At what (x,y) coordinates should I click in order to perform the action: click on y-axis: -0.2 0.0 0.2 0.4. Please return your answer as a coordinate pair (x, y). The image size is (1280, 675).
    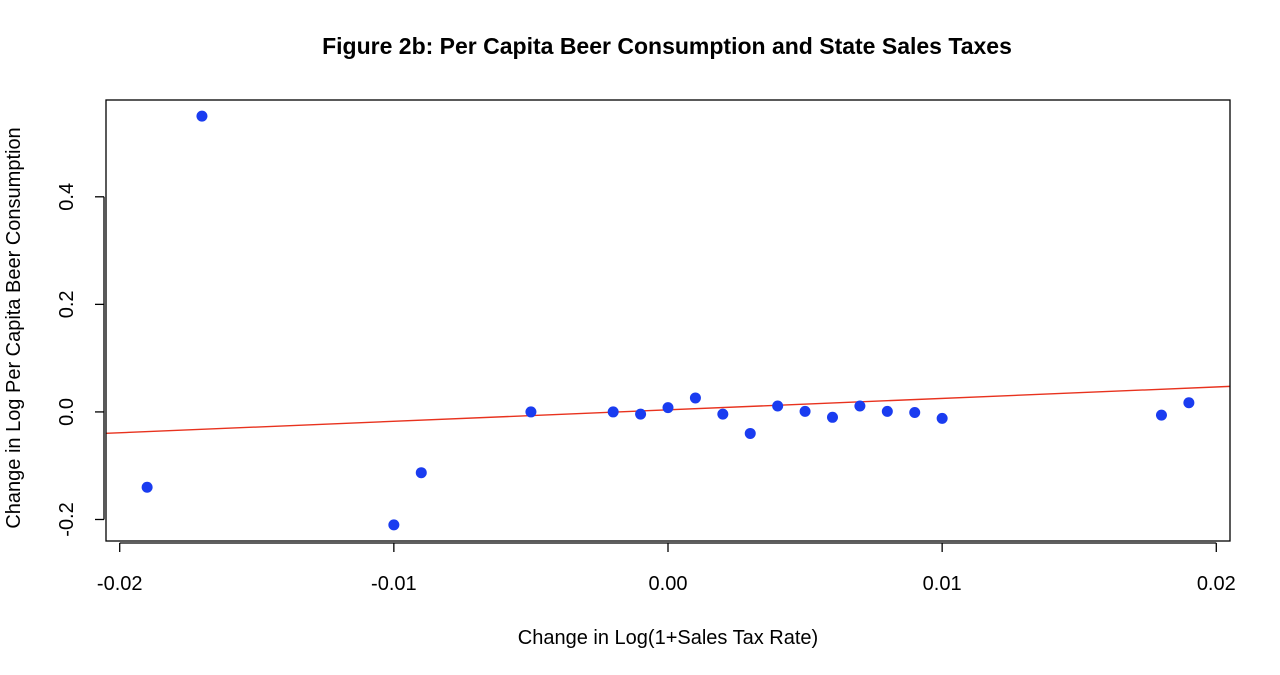
    Looking at the image, I should click on (80, 360).